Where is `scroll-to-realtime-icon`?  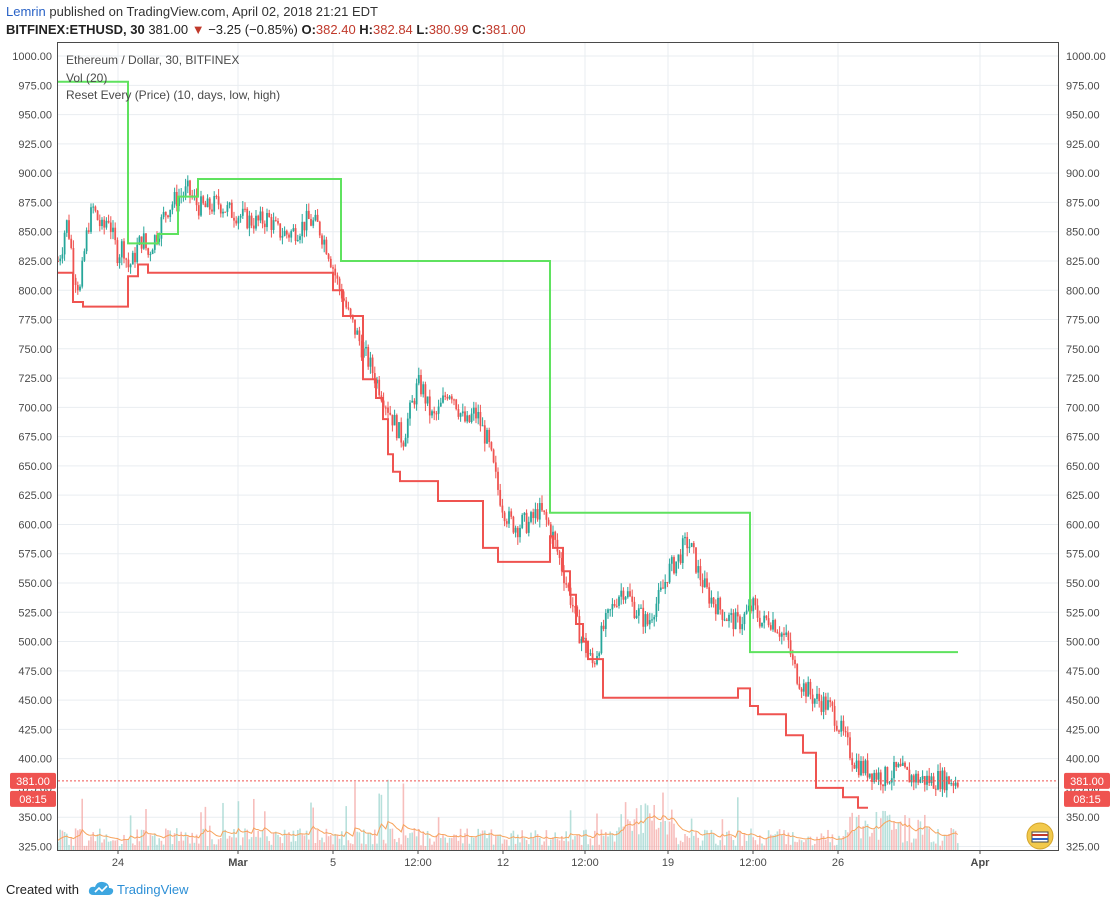
scroll-to-realtime-icon is located at coordinates (1040, 836).